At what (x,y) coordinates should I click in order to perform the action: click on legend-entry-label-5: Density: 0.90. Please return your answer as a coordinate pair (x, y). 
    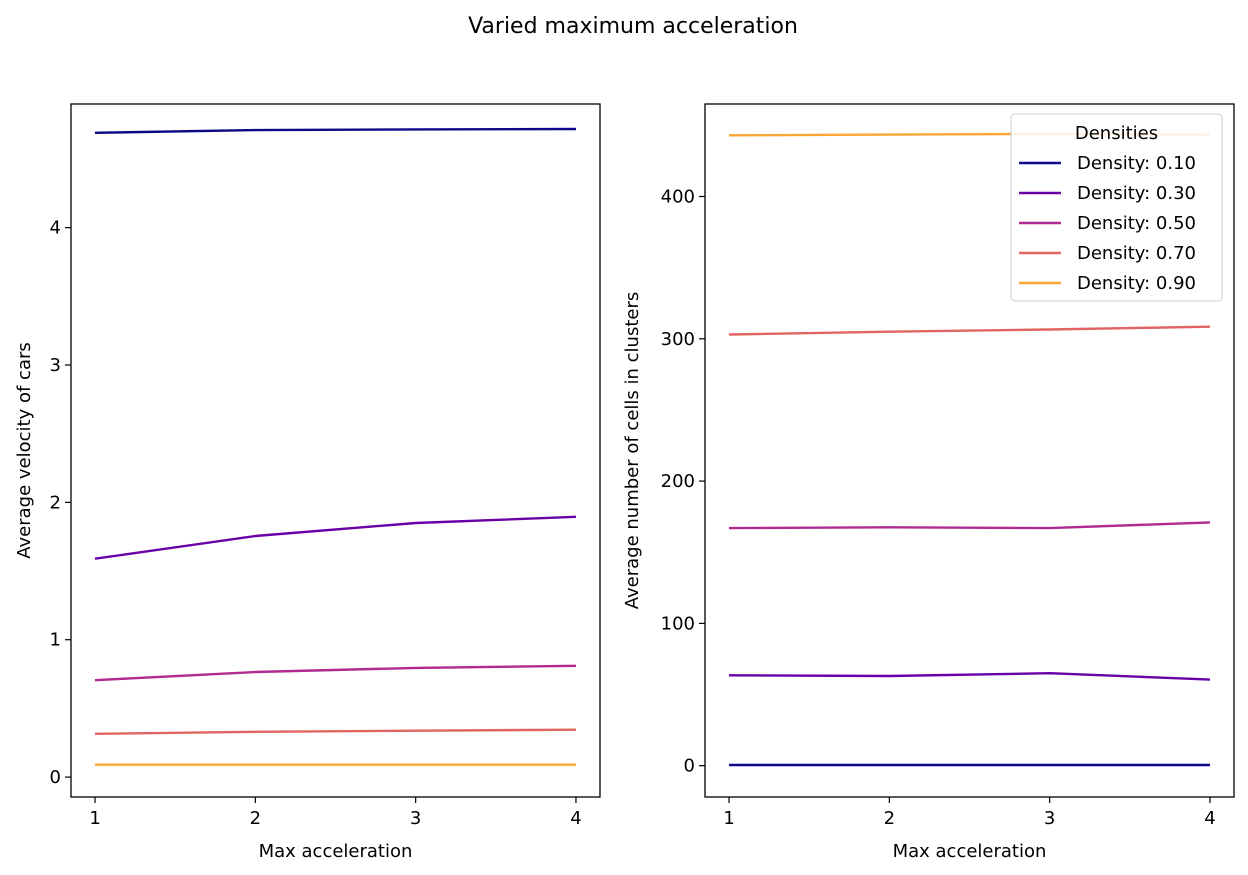
    Looking at the image, I should click on (1136, 283).